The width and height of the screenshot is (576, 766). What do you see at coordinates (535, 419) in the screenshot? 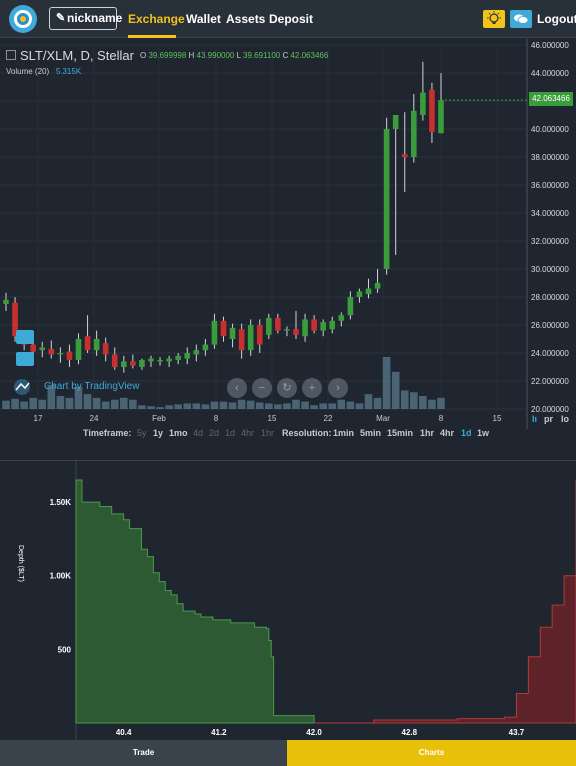
I see `log-scale-button: lı` at bounding box center [535, 419].